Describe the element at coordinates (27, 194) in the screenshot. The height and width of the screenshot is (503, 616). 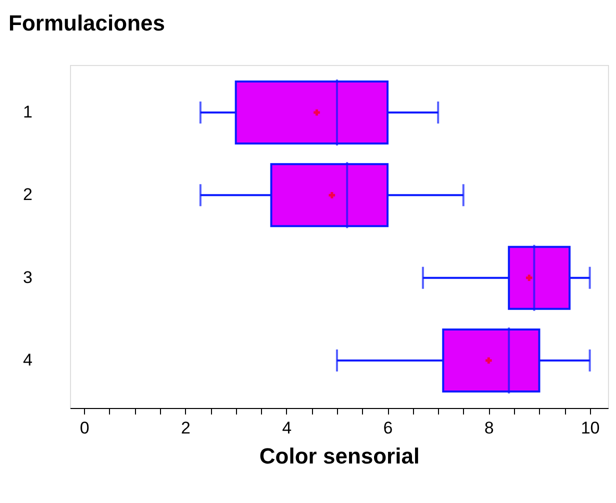
I see `y-tick-label: 2` at that location.